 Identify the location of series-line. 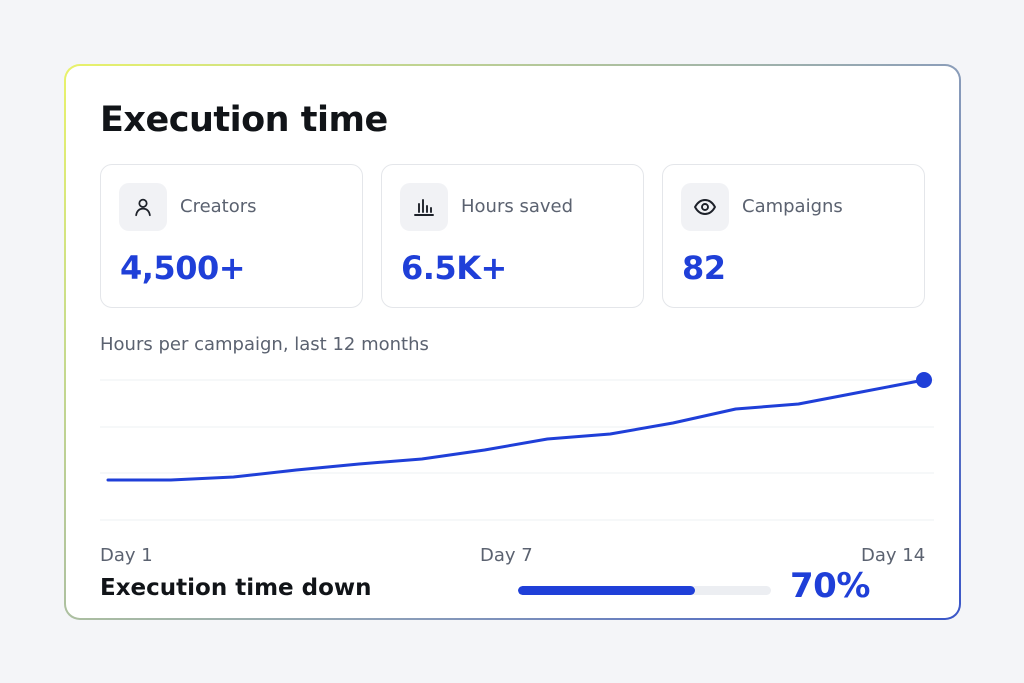
(516, 430).